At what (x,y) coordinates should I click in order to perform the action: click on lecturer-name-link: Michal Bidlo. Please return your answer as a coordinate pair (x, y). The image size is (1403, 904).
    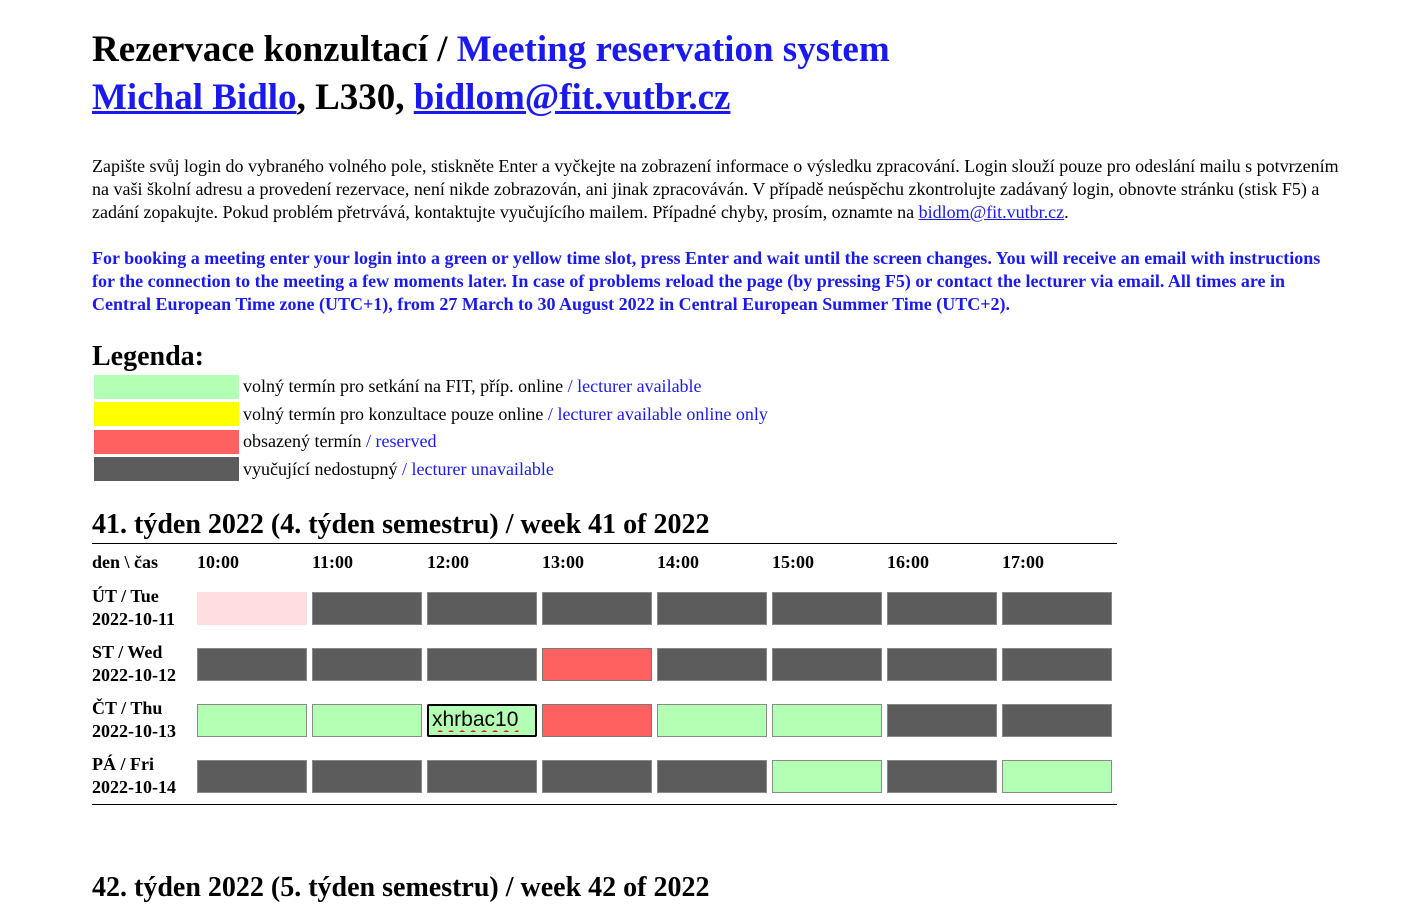
    Looking at the image, I should click on (194, 97).